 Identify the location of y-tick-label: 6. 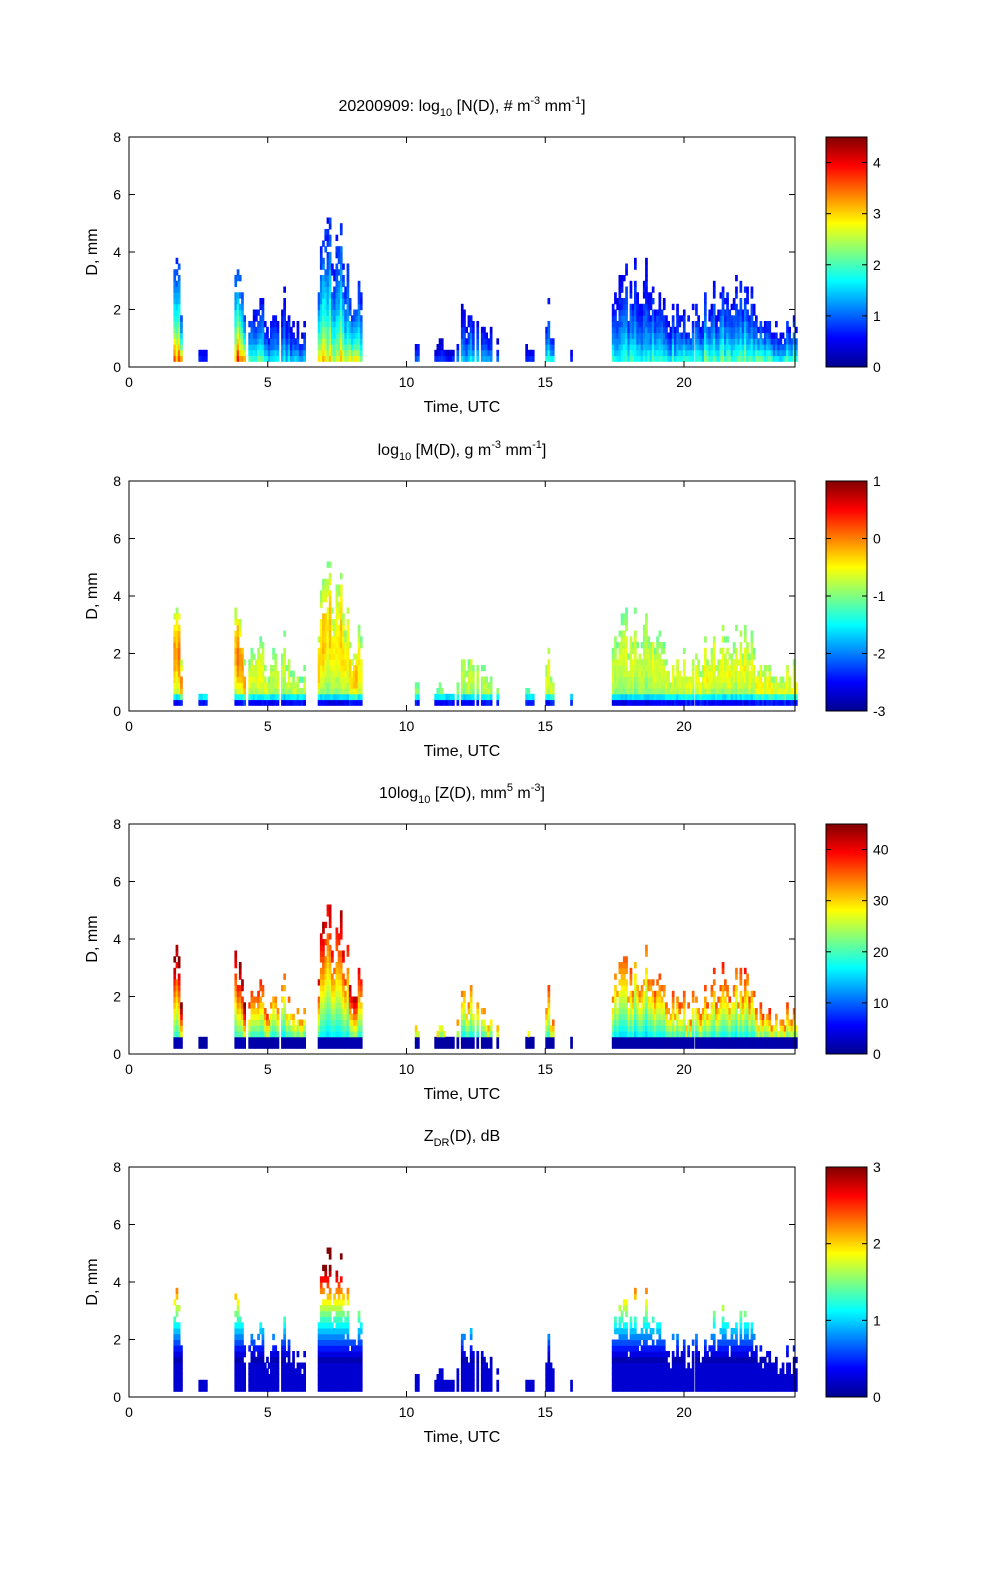
(117, 539).